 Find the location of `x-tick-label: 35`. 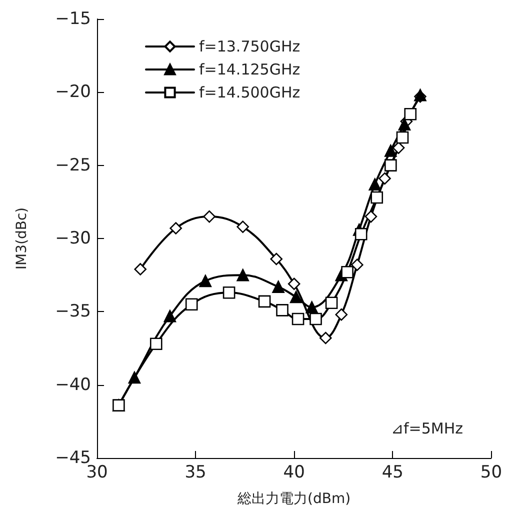

x-tick-label: 35 is located at coordinates (195, 472).